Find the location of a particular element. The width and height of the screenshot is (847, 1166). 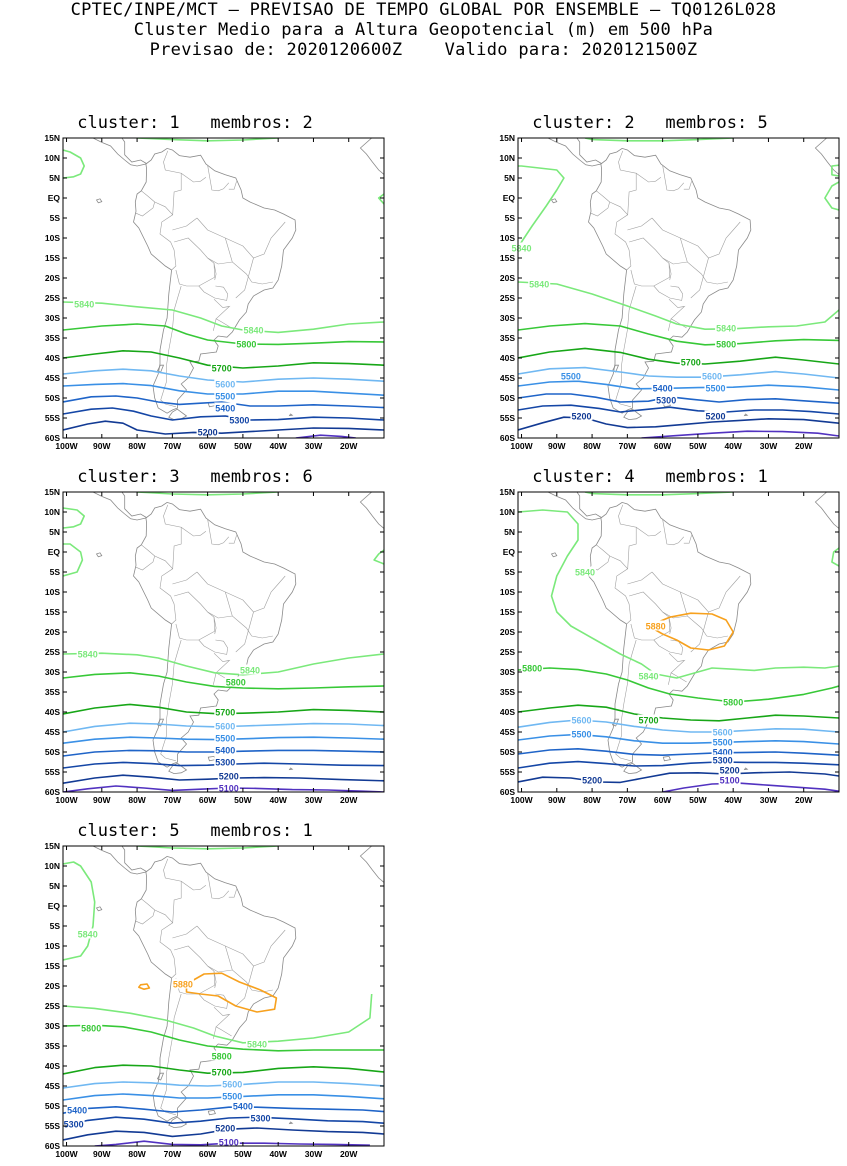

lon-tick-label: 90W is located at coordinates (557, 800).